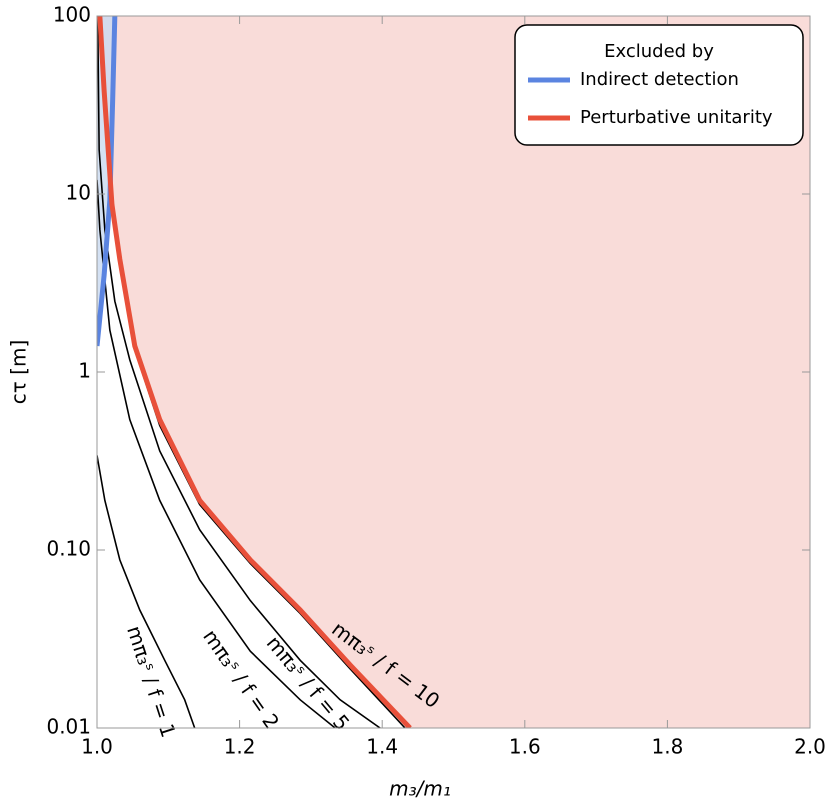 The image size is (830, 810). What do you see at coordinates (146, 591) in the screenshot?
I see `contour-line` at bounding box center [146, 591].